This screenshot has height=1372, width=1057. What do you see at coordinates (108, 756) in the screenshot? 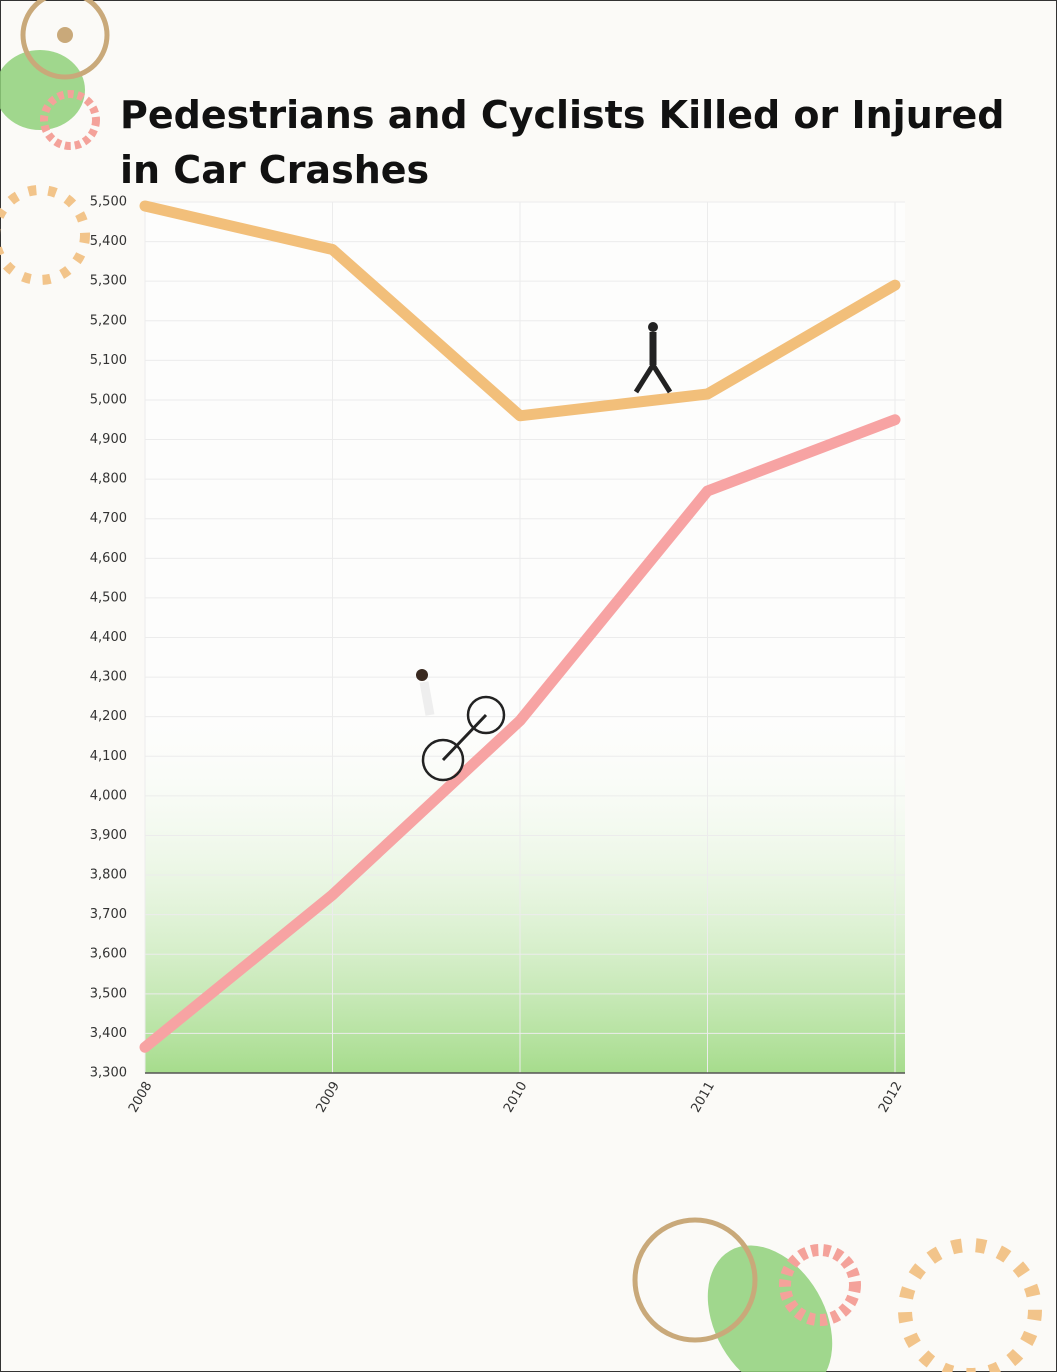
I see `y-tick-label: 4,100` at bounding box center [108, 756].